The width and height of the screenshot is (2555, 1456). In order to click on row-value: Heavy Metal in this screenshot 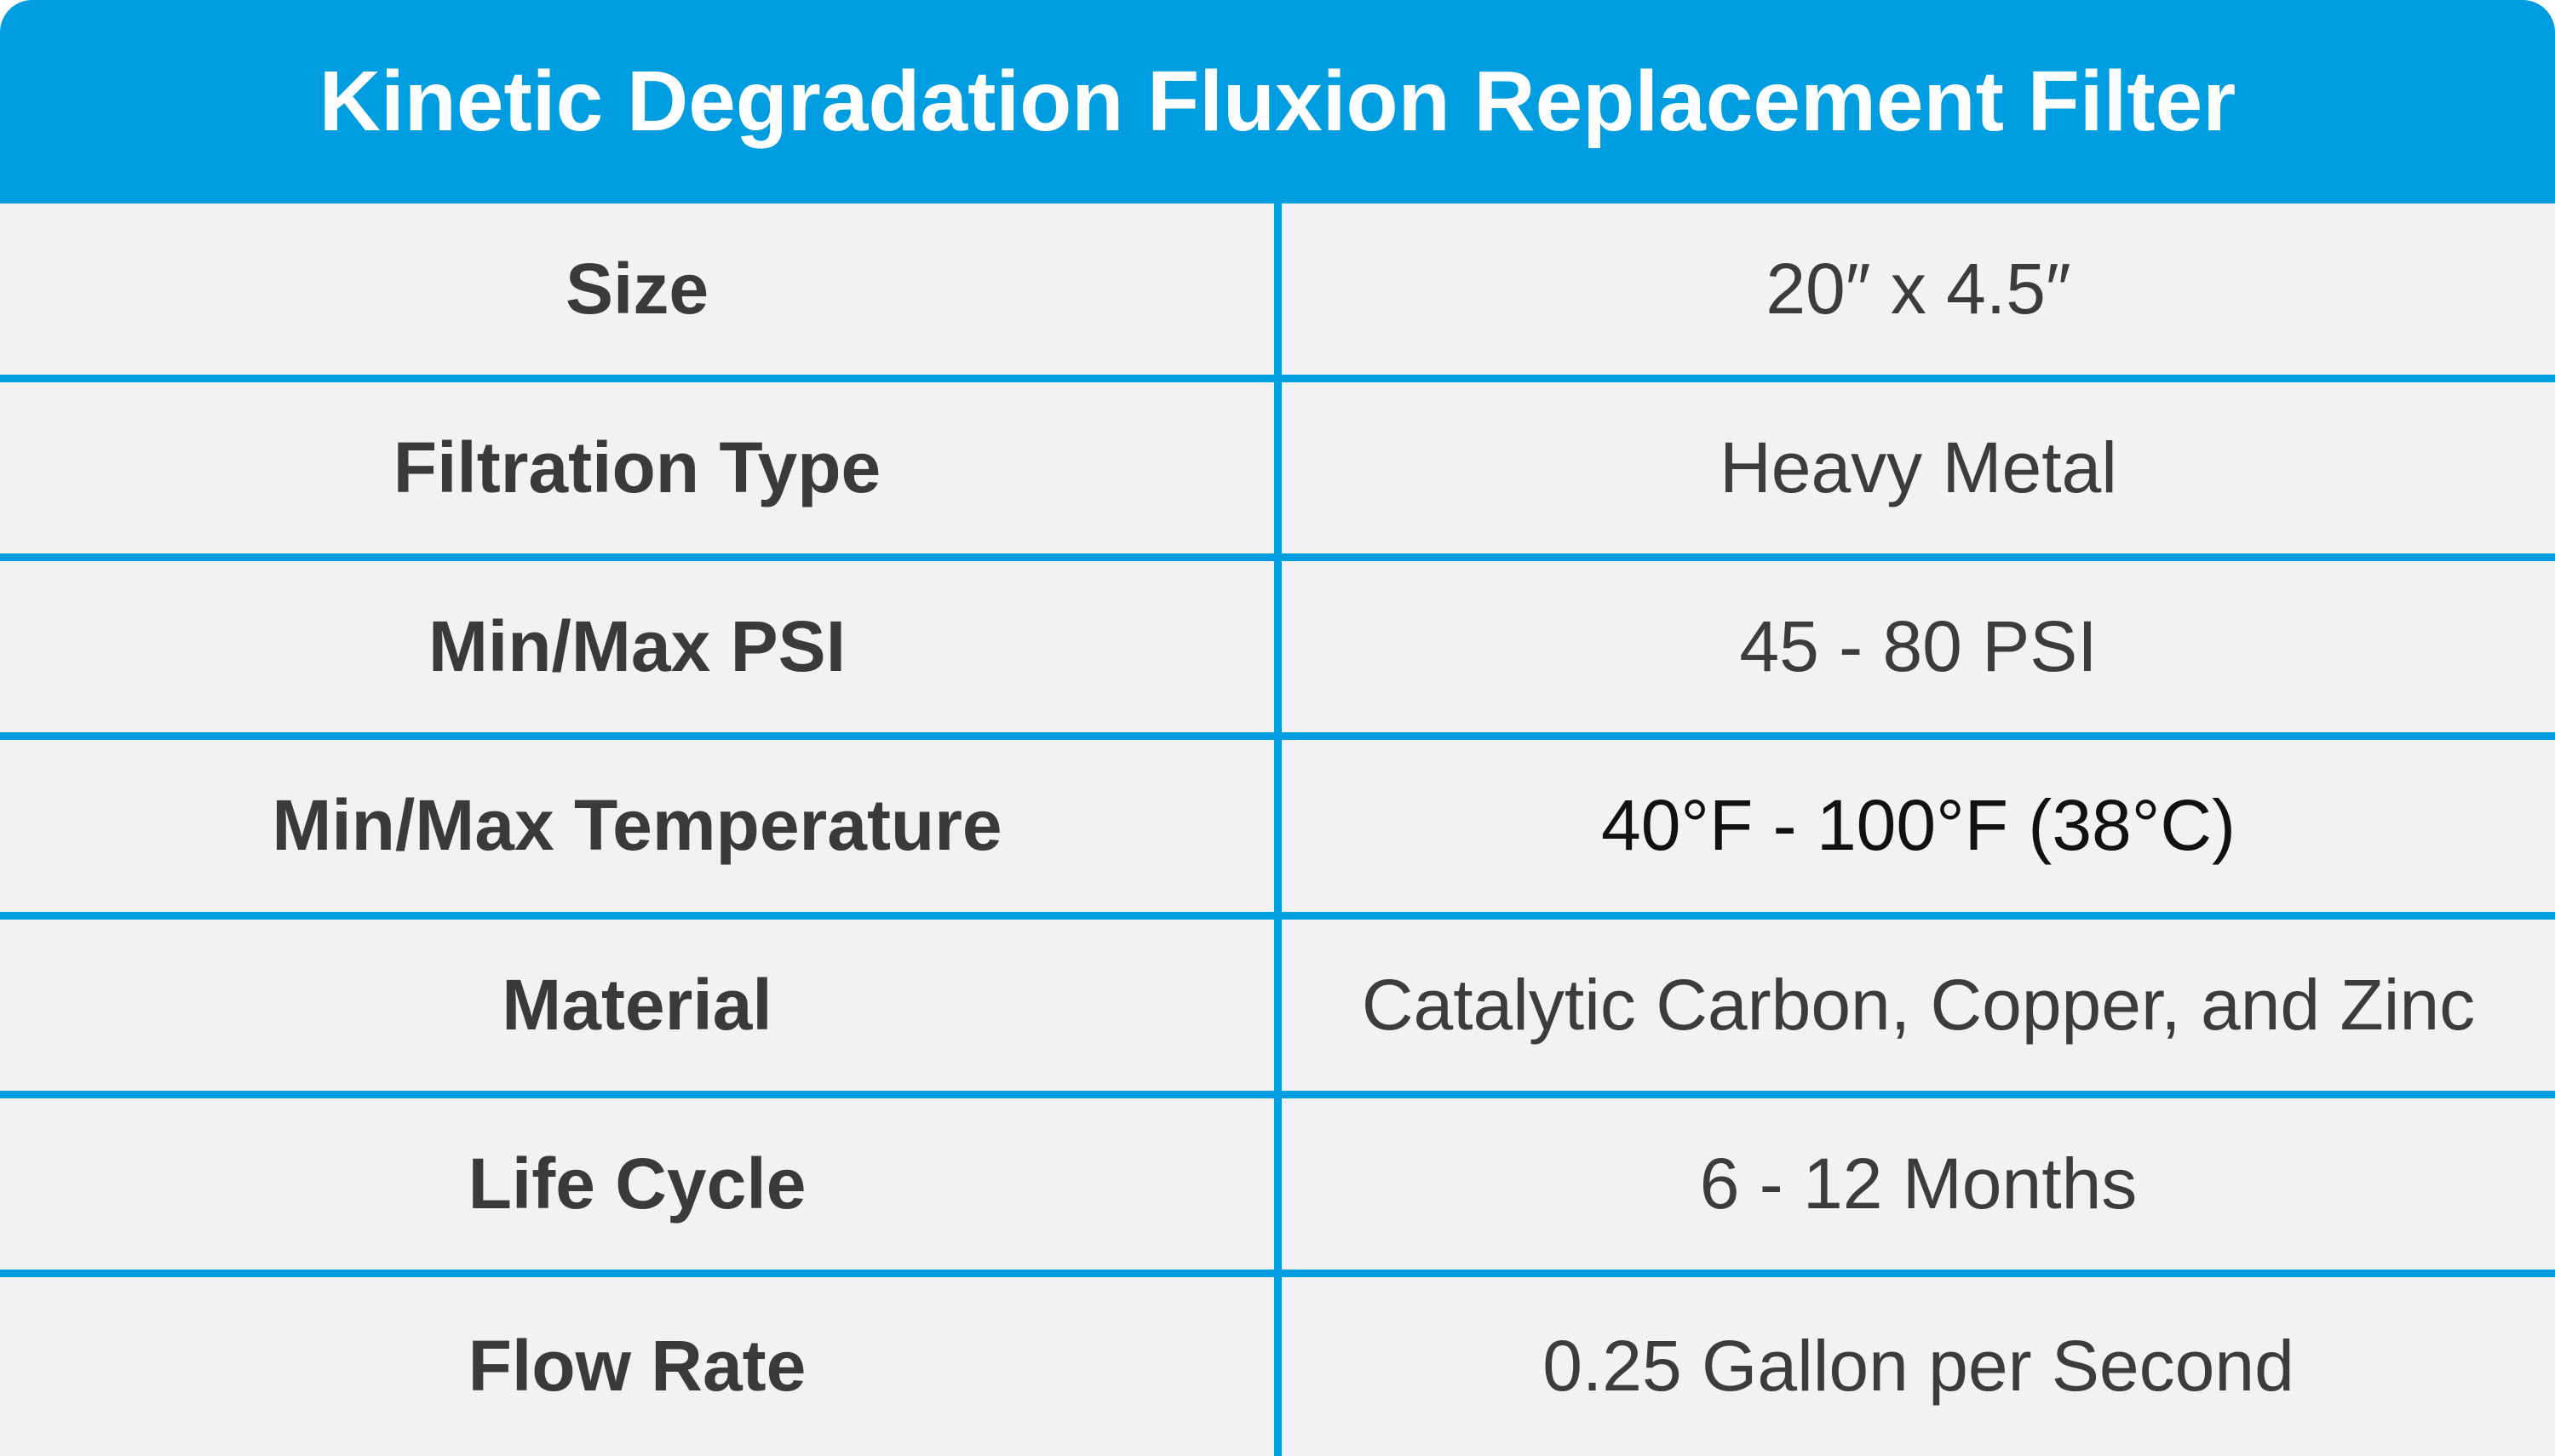, I will do `click(1914, 468)`.